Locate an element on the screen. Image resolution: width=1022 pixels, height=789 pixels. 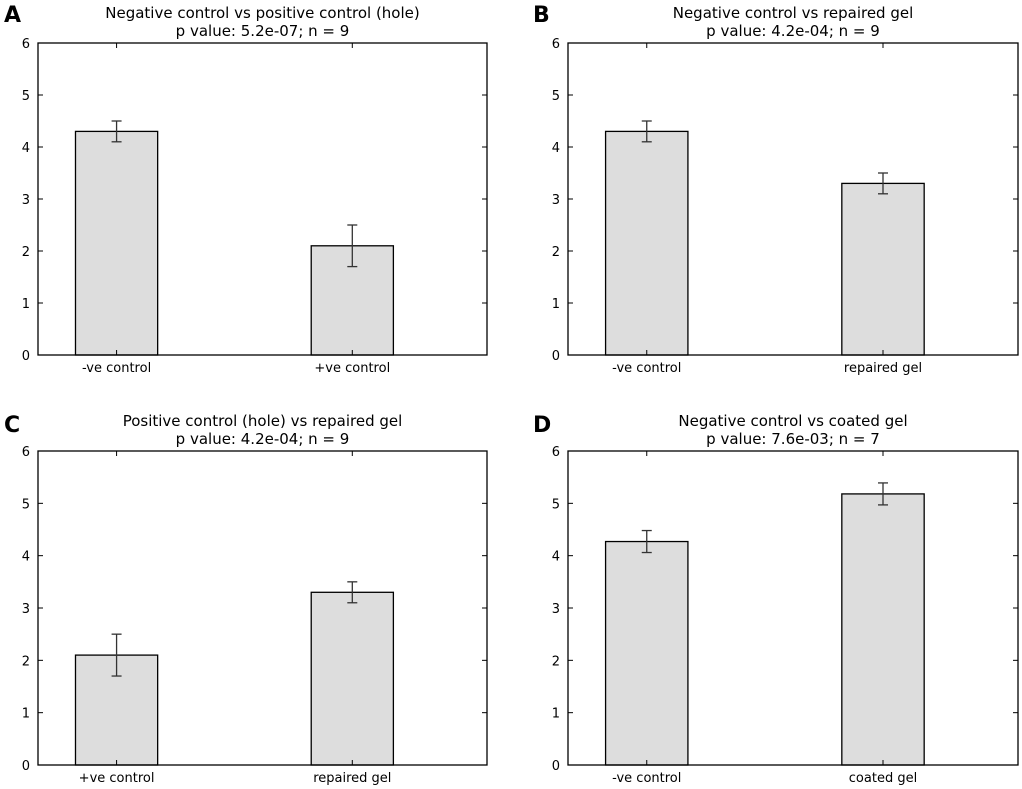
panel-letter: C is located at coordinates (12, 425).